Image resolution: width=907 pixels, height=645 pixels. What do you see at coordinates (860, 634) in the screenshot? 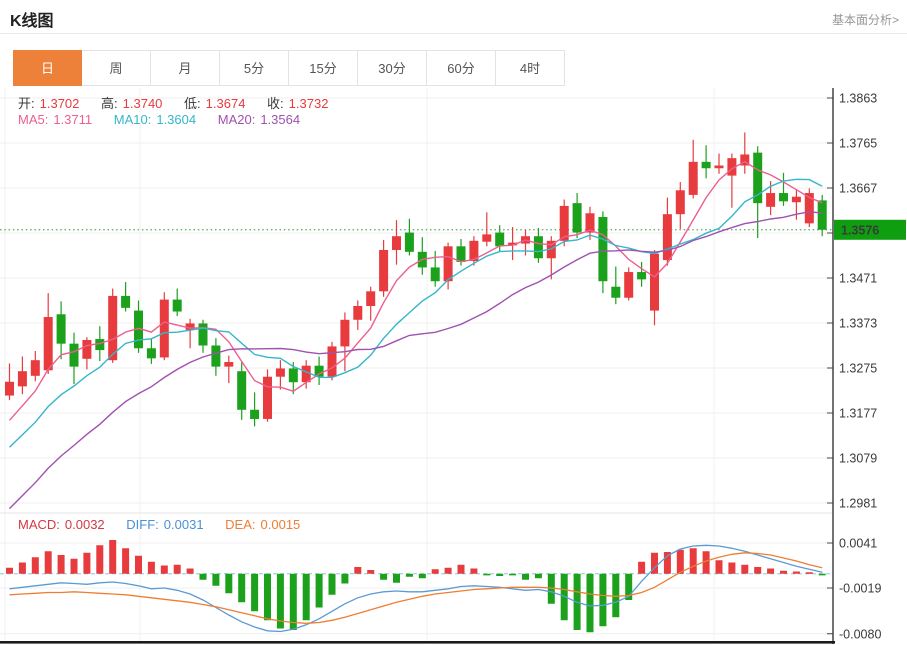
I see `axis-label: -0.0080` at bounding box center [860, 634].